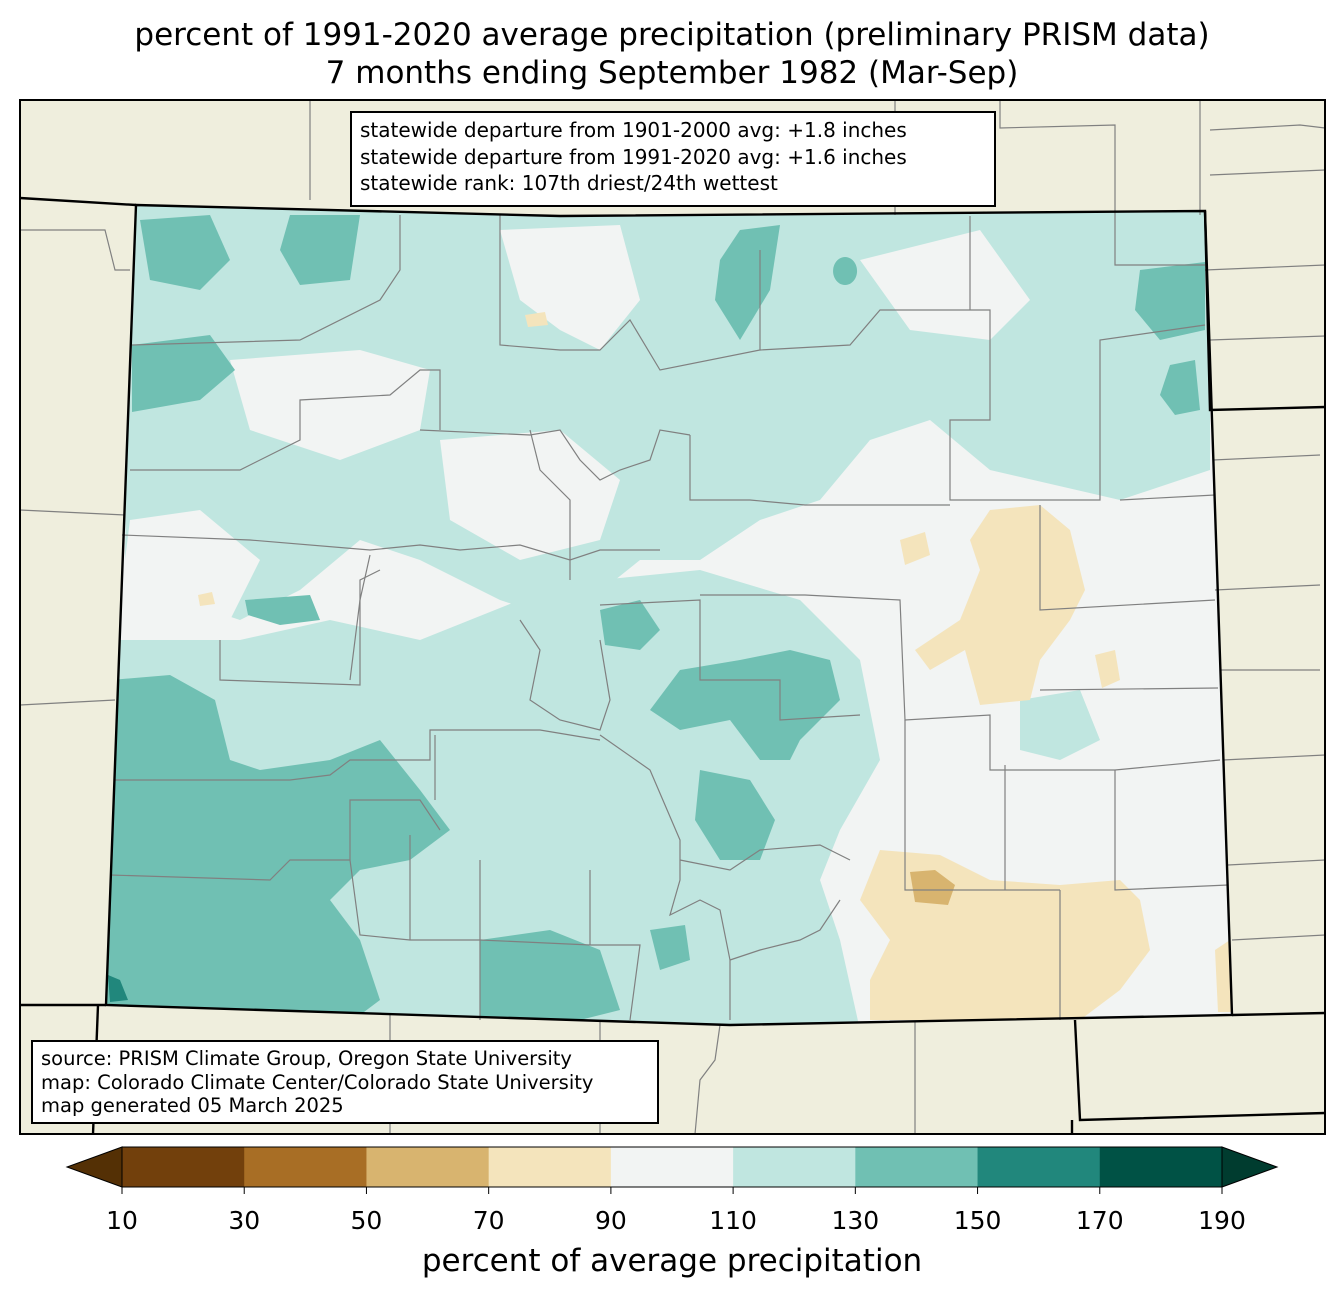 The image size is (1344, 1299). What do you see at coordinates (244, 1220) in the screenshot?
I see `colorbar-tick-label: 30` at bounding box center [244, 1220].